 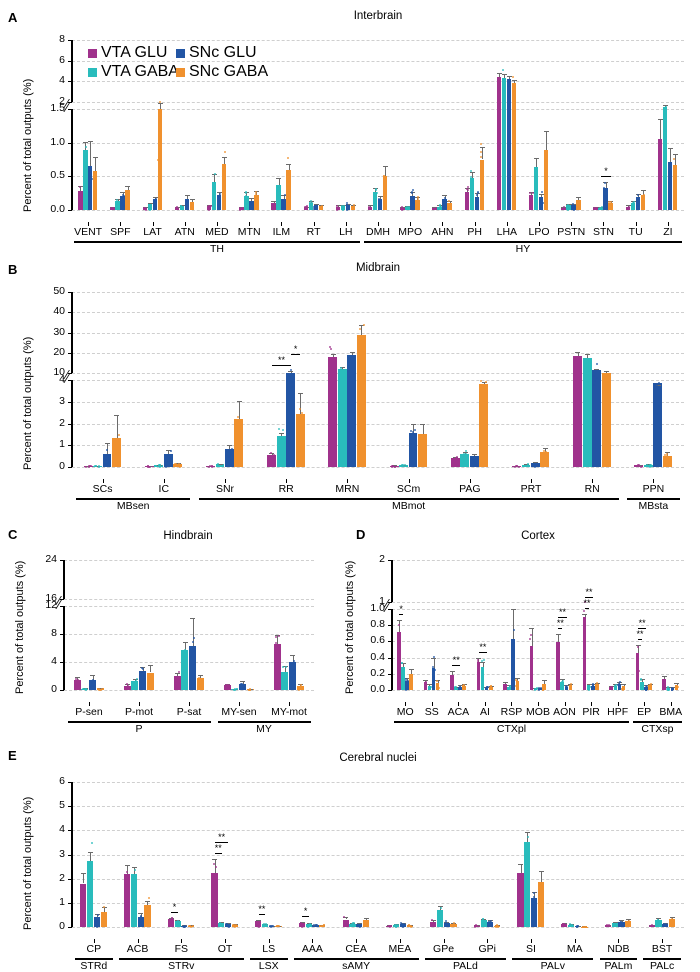 What do you see at coordinates (605, 198) in the screenshot?
I see `bar-A-STN-SNc-GLU` at bounding box center [605, 198].